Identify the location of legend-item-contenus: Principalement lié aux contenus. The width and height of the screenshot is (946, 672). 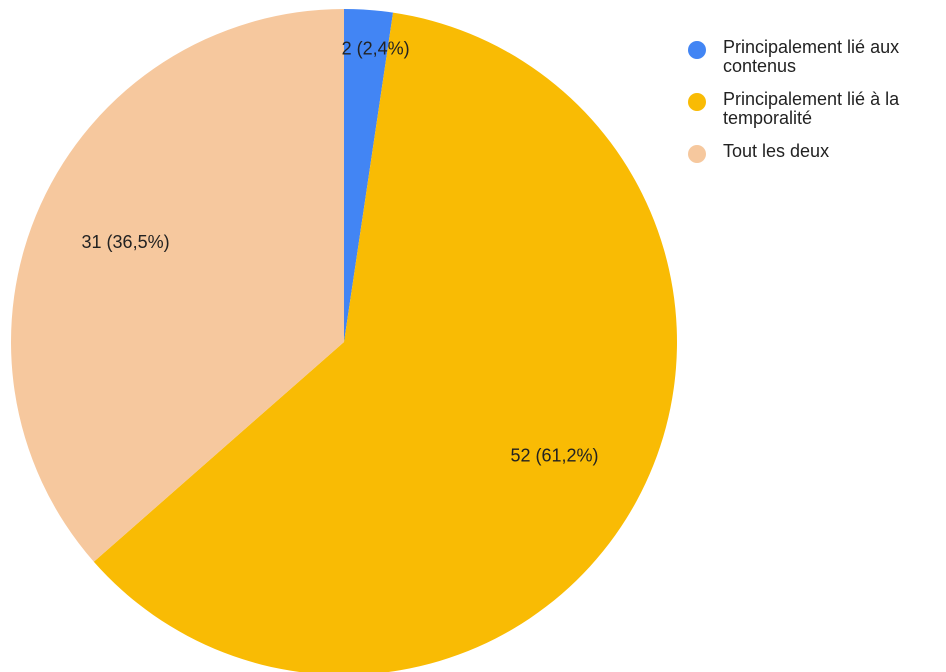
(817, 57).